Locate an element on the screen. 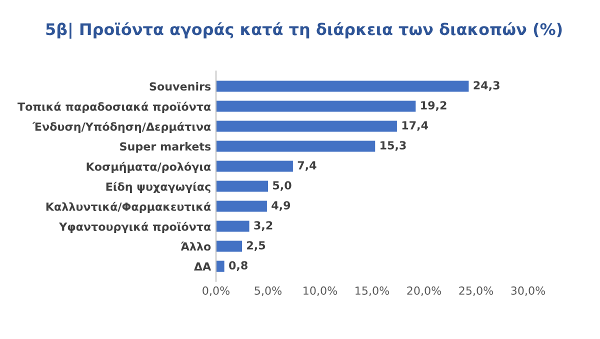 The image size is (600, 339). data-label: 7,4 is located at coordinates (307, 166).